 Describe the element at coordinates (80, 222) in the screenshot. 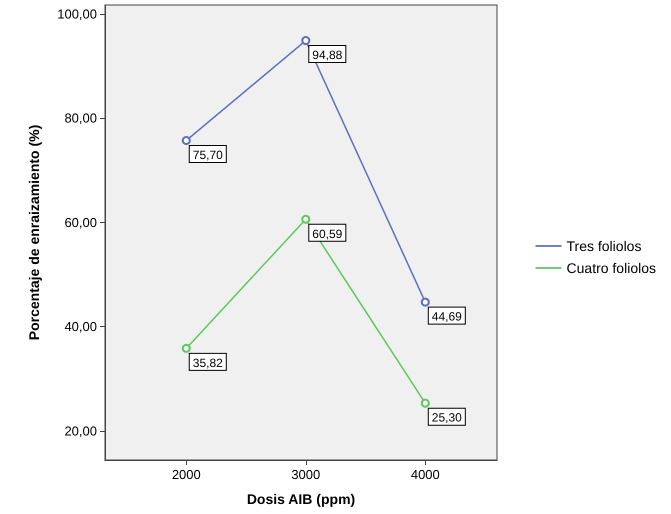

I see `y-tick-label: 60,00` at that location.